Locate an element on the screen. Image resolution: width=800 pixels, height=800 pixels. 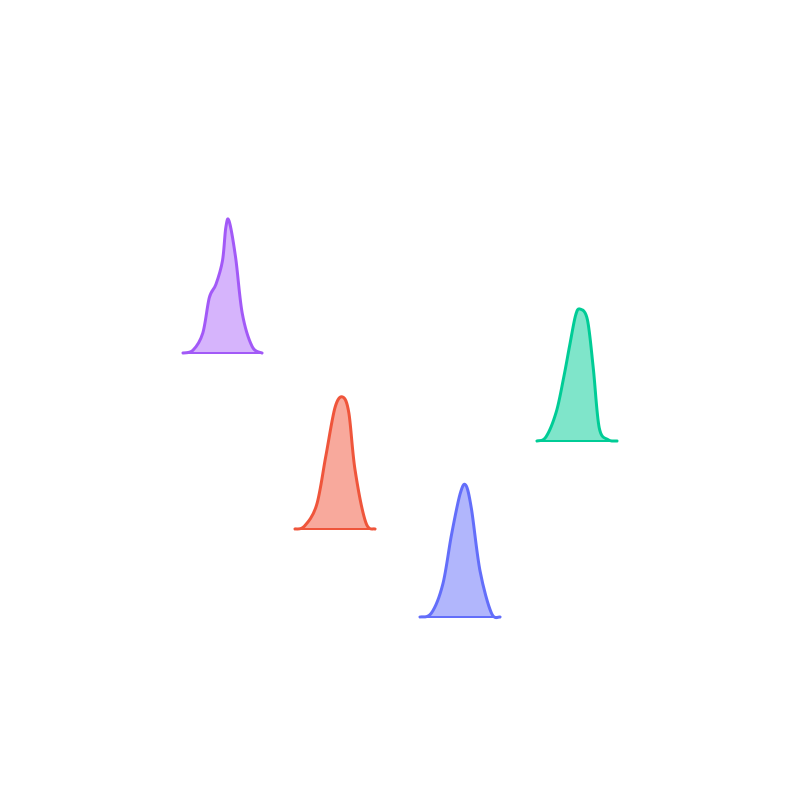
ridge-3-area is located at coordinates (460, 551).